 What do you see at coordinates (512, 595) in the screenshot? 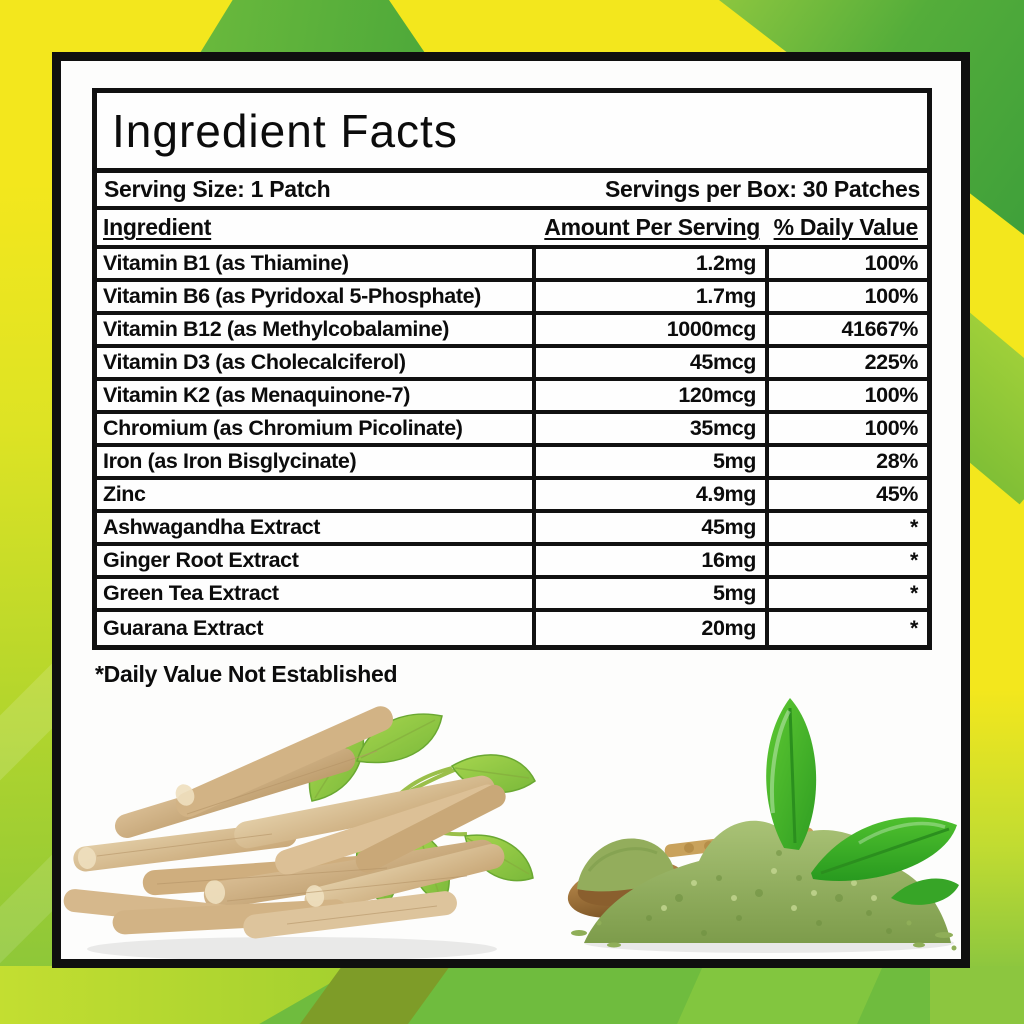
I see `table-row: Green Tea Extract 5mg *` at bounding box center [512, 595].